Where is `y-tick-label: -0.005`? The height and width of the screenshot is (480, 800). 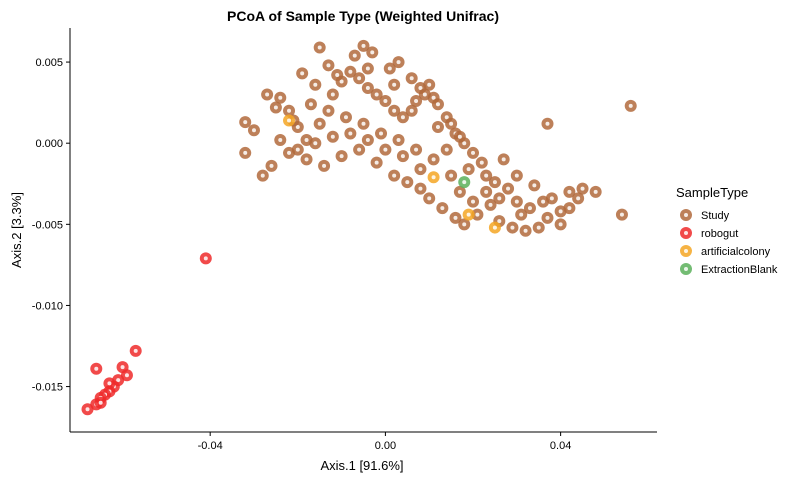 y-tick-label: -0.005 is located at coordinates (47, 225).